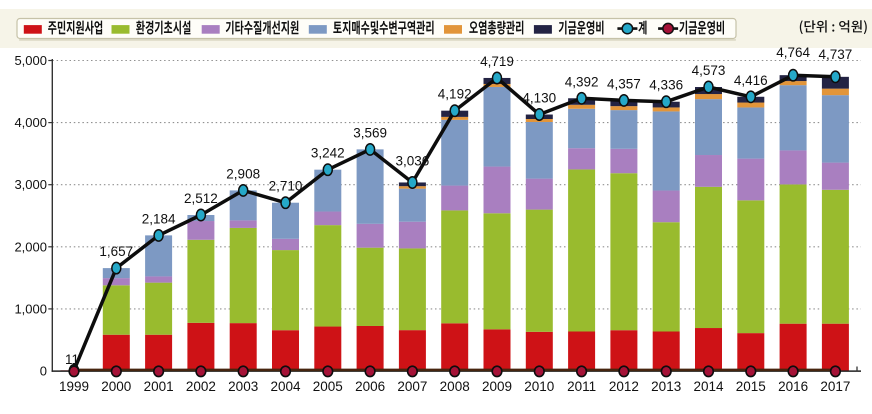 This screenshot has height=414, width=872. What do you see at coordinates (751, 386) in the screenshot?
I see `svg-text: 2015` at bounding box center [751, 386].